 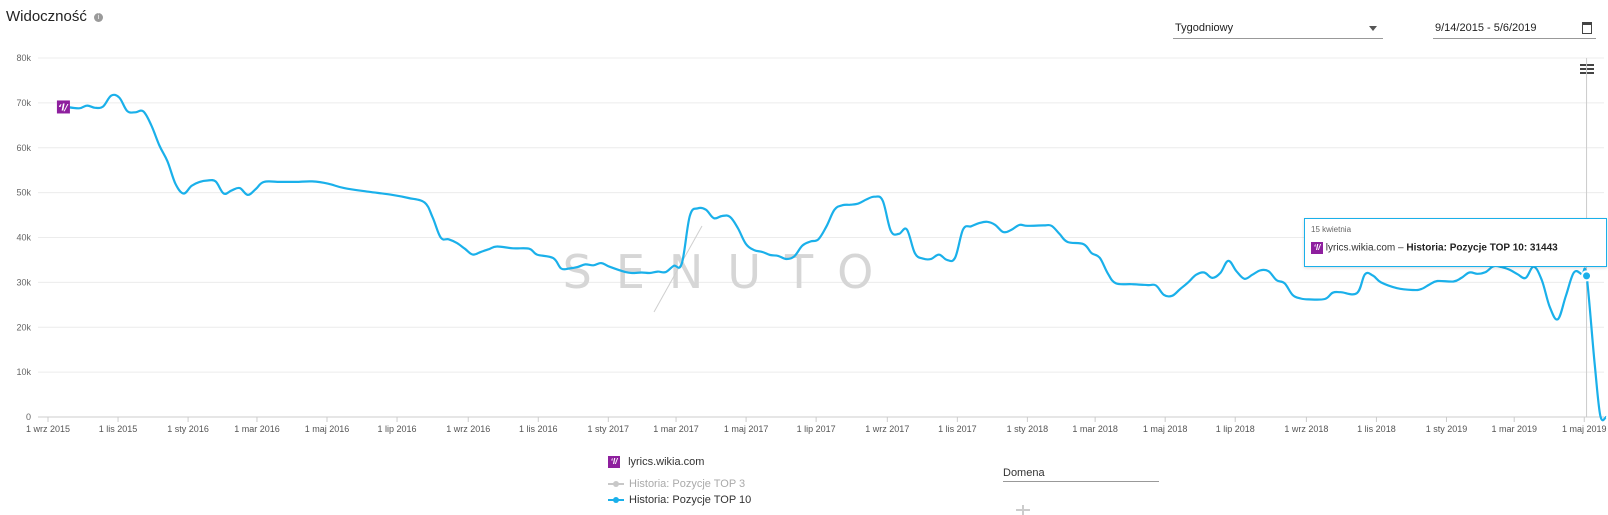 I want to click on x-tick-label: 1 mar 2019, so click(x=1514, y=429).